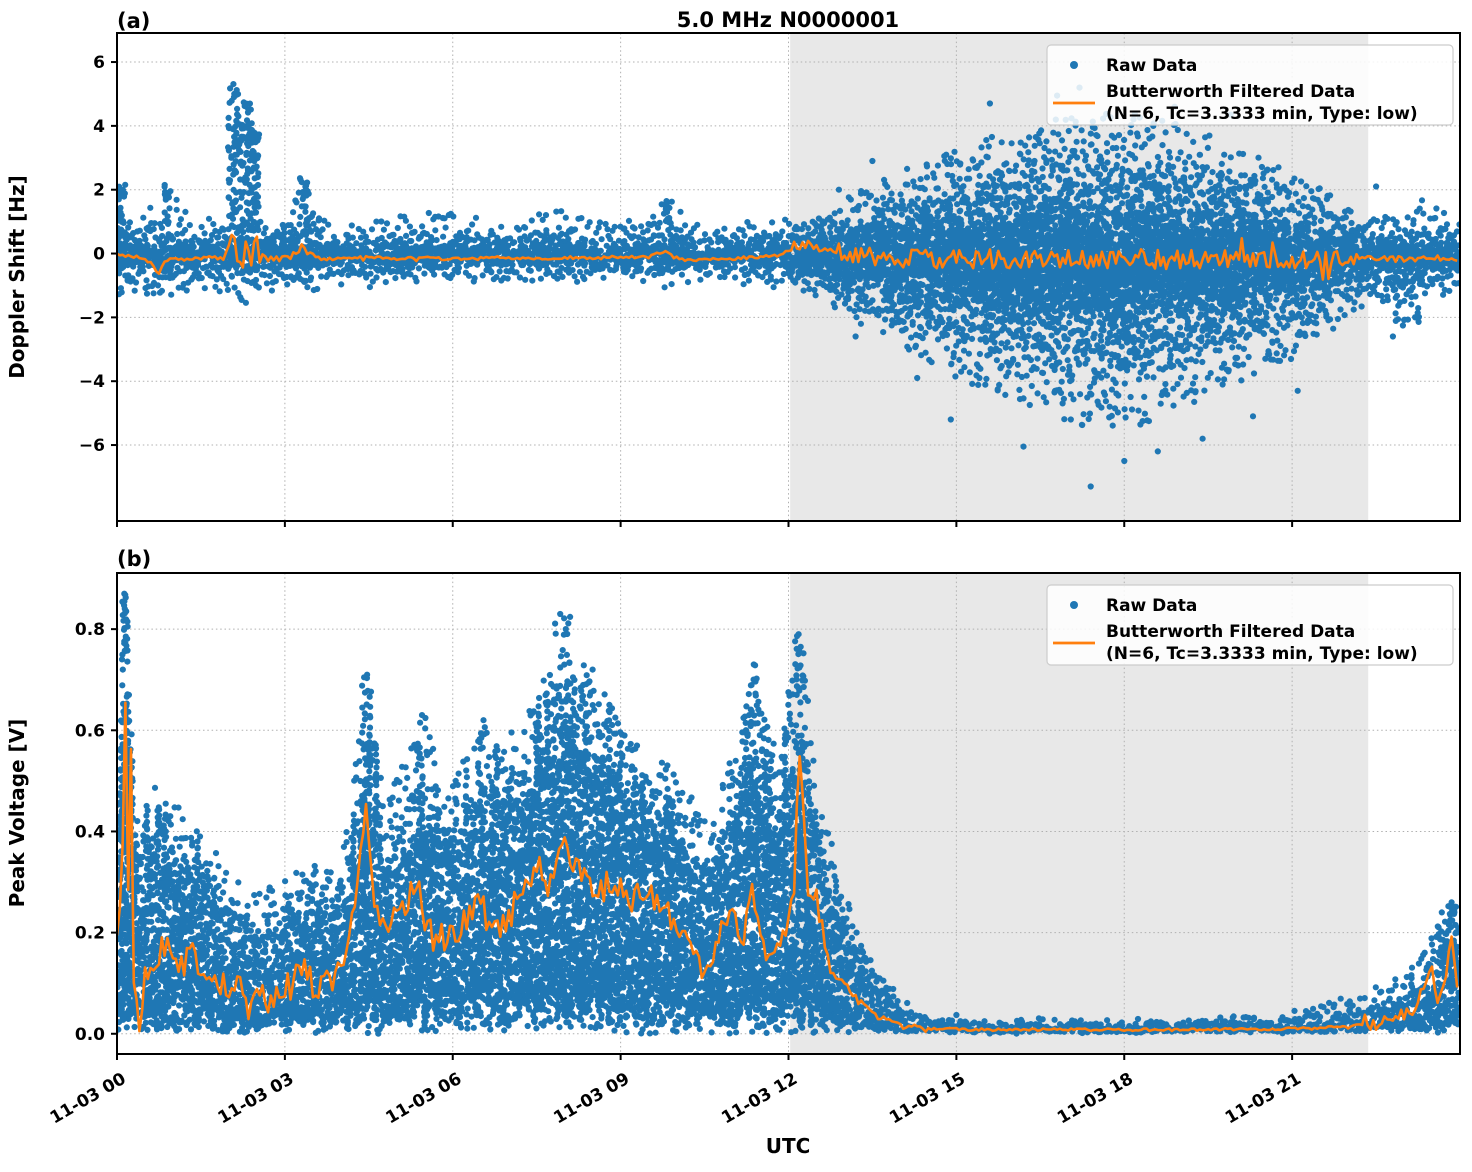 Image resolution: width=1472 pixels, height=1172 pixels. What do you see at coordinates (787, 257) in the screenshot?
I see `filtered-line` at bounding box center [787, 257].